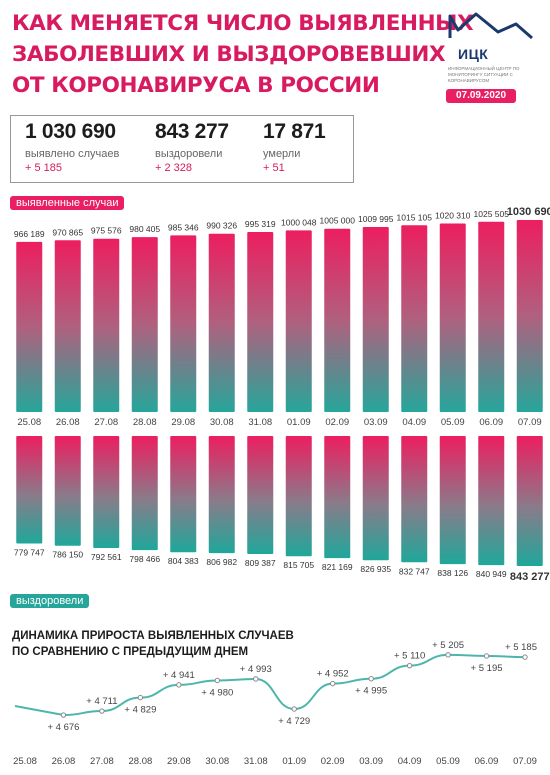 The image size is (550, 775). What do you see at coordinates (487, 761) in the screenshot?
I see `line-date-tick-label: 06.09` at bounding box center [487, 761].